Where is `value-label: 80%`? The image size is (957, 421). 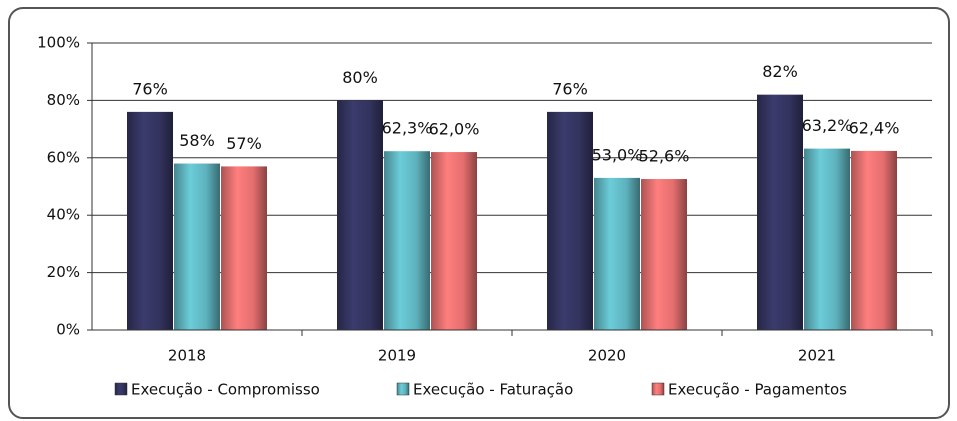 value-label: 80% is located at coordinates (360, 77).